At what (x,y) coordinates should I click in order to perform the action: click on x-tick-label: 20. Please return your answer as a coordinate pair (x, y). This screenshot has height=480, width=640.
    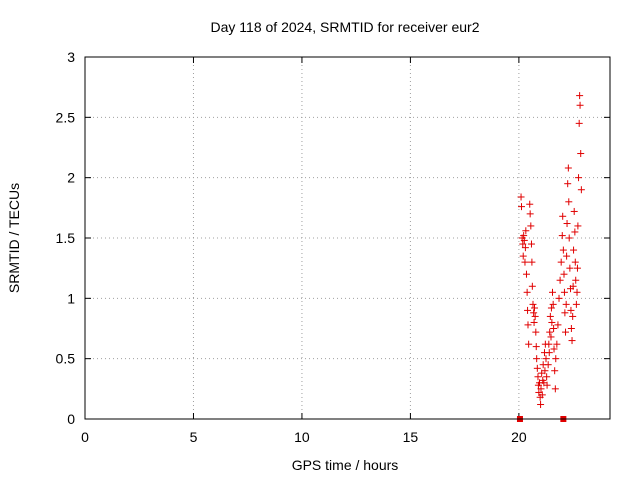
    Looking at the image, I should click on (519, 437).